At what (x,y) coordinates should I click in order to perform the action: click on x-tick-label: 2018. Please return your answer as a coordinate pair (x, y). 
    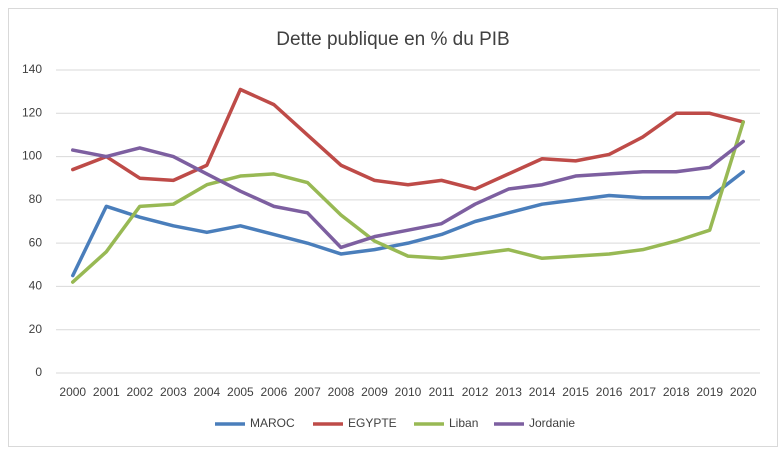
    Looking at the image, I should click on (676, 392).